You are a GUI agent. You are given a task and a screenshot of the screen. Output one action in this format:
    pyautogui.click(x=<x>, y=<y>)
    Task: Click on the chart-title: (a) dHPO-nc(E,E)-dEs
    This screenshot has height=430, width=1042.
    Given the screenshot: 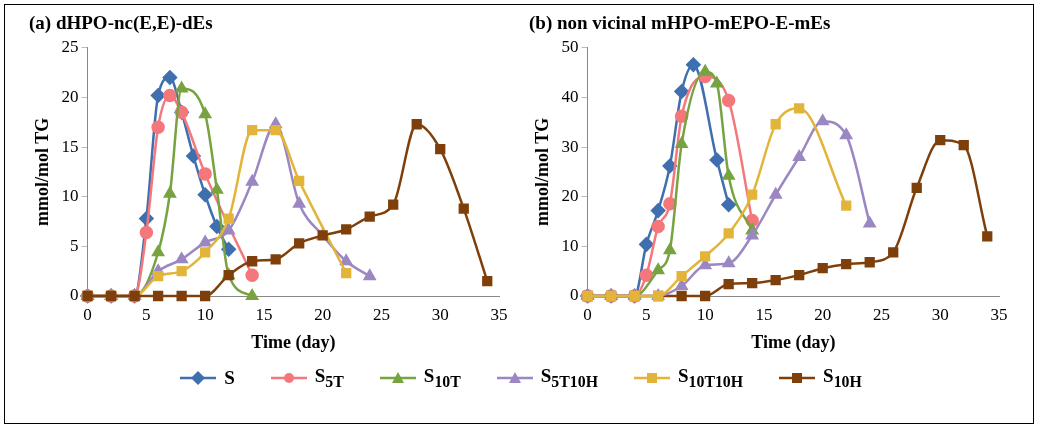 What is the action you would take?
    pyautogui.click(x=121, y=23)
    